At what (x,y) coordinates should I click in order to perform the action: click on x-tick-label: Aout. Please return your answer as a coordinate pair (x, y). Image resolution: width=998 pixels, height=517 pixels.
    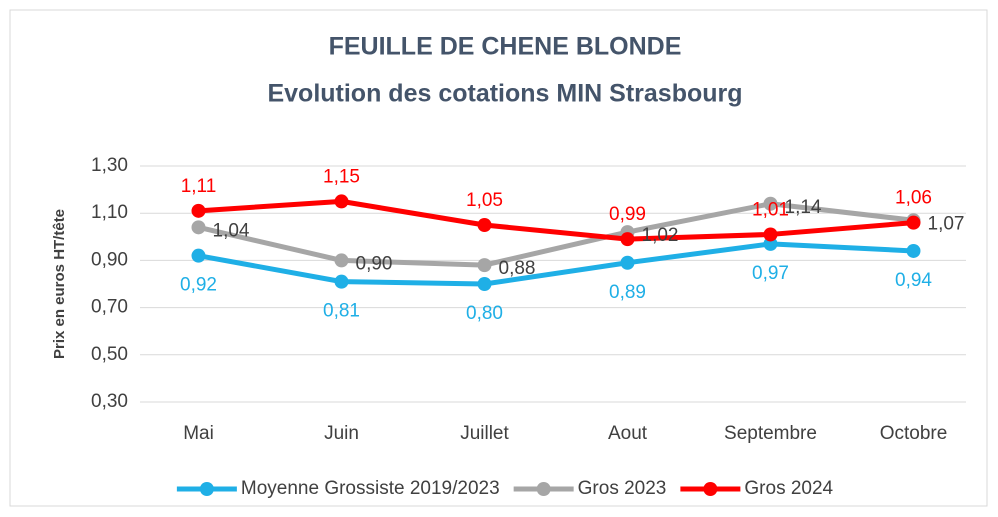
    Looking at the image, I should click on (628, 433).